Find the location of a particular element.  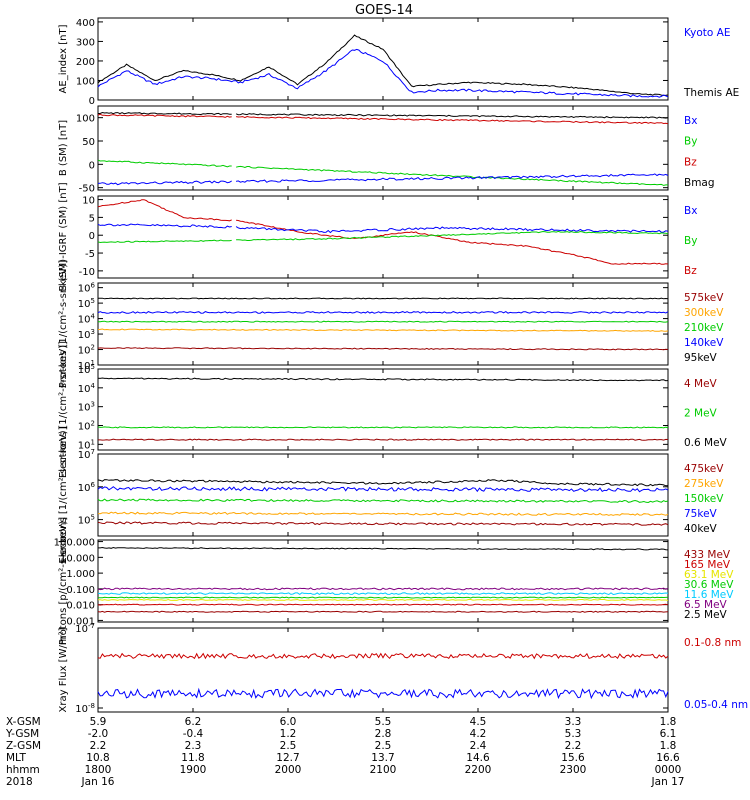

legend-entry: 140keV is located at coordinates (704, 343).